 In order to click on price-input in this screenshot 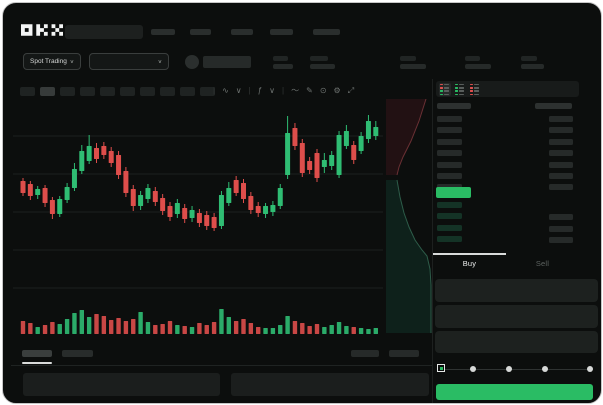, I will do `click(516, 290)`.